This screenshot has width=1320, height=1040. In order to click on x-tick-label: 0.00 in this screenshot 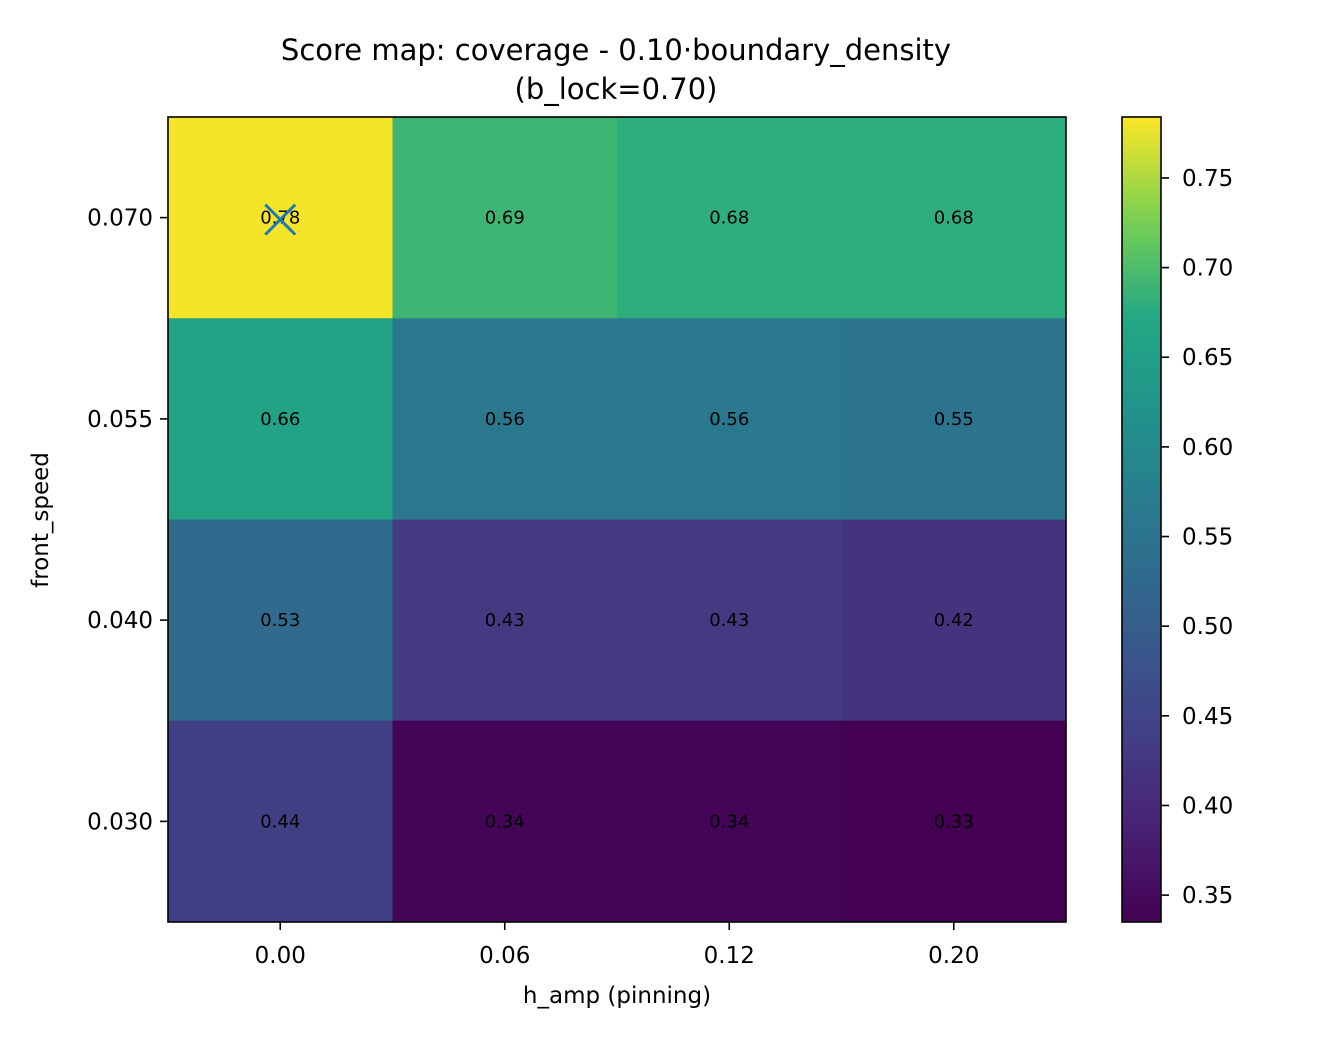, I will do `click(280, 956)`.